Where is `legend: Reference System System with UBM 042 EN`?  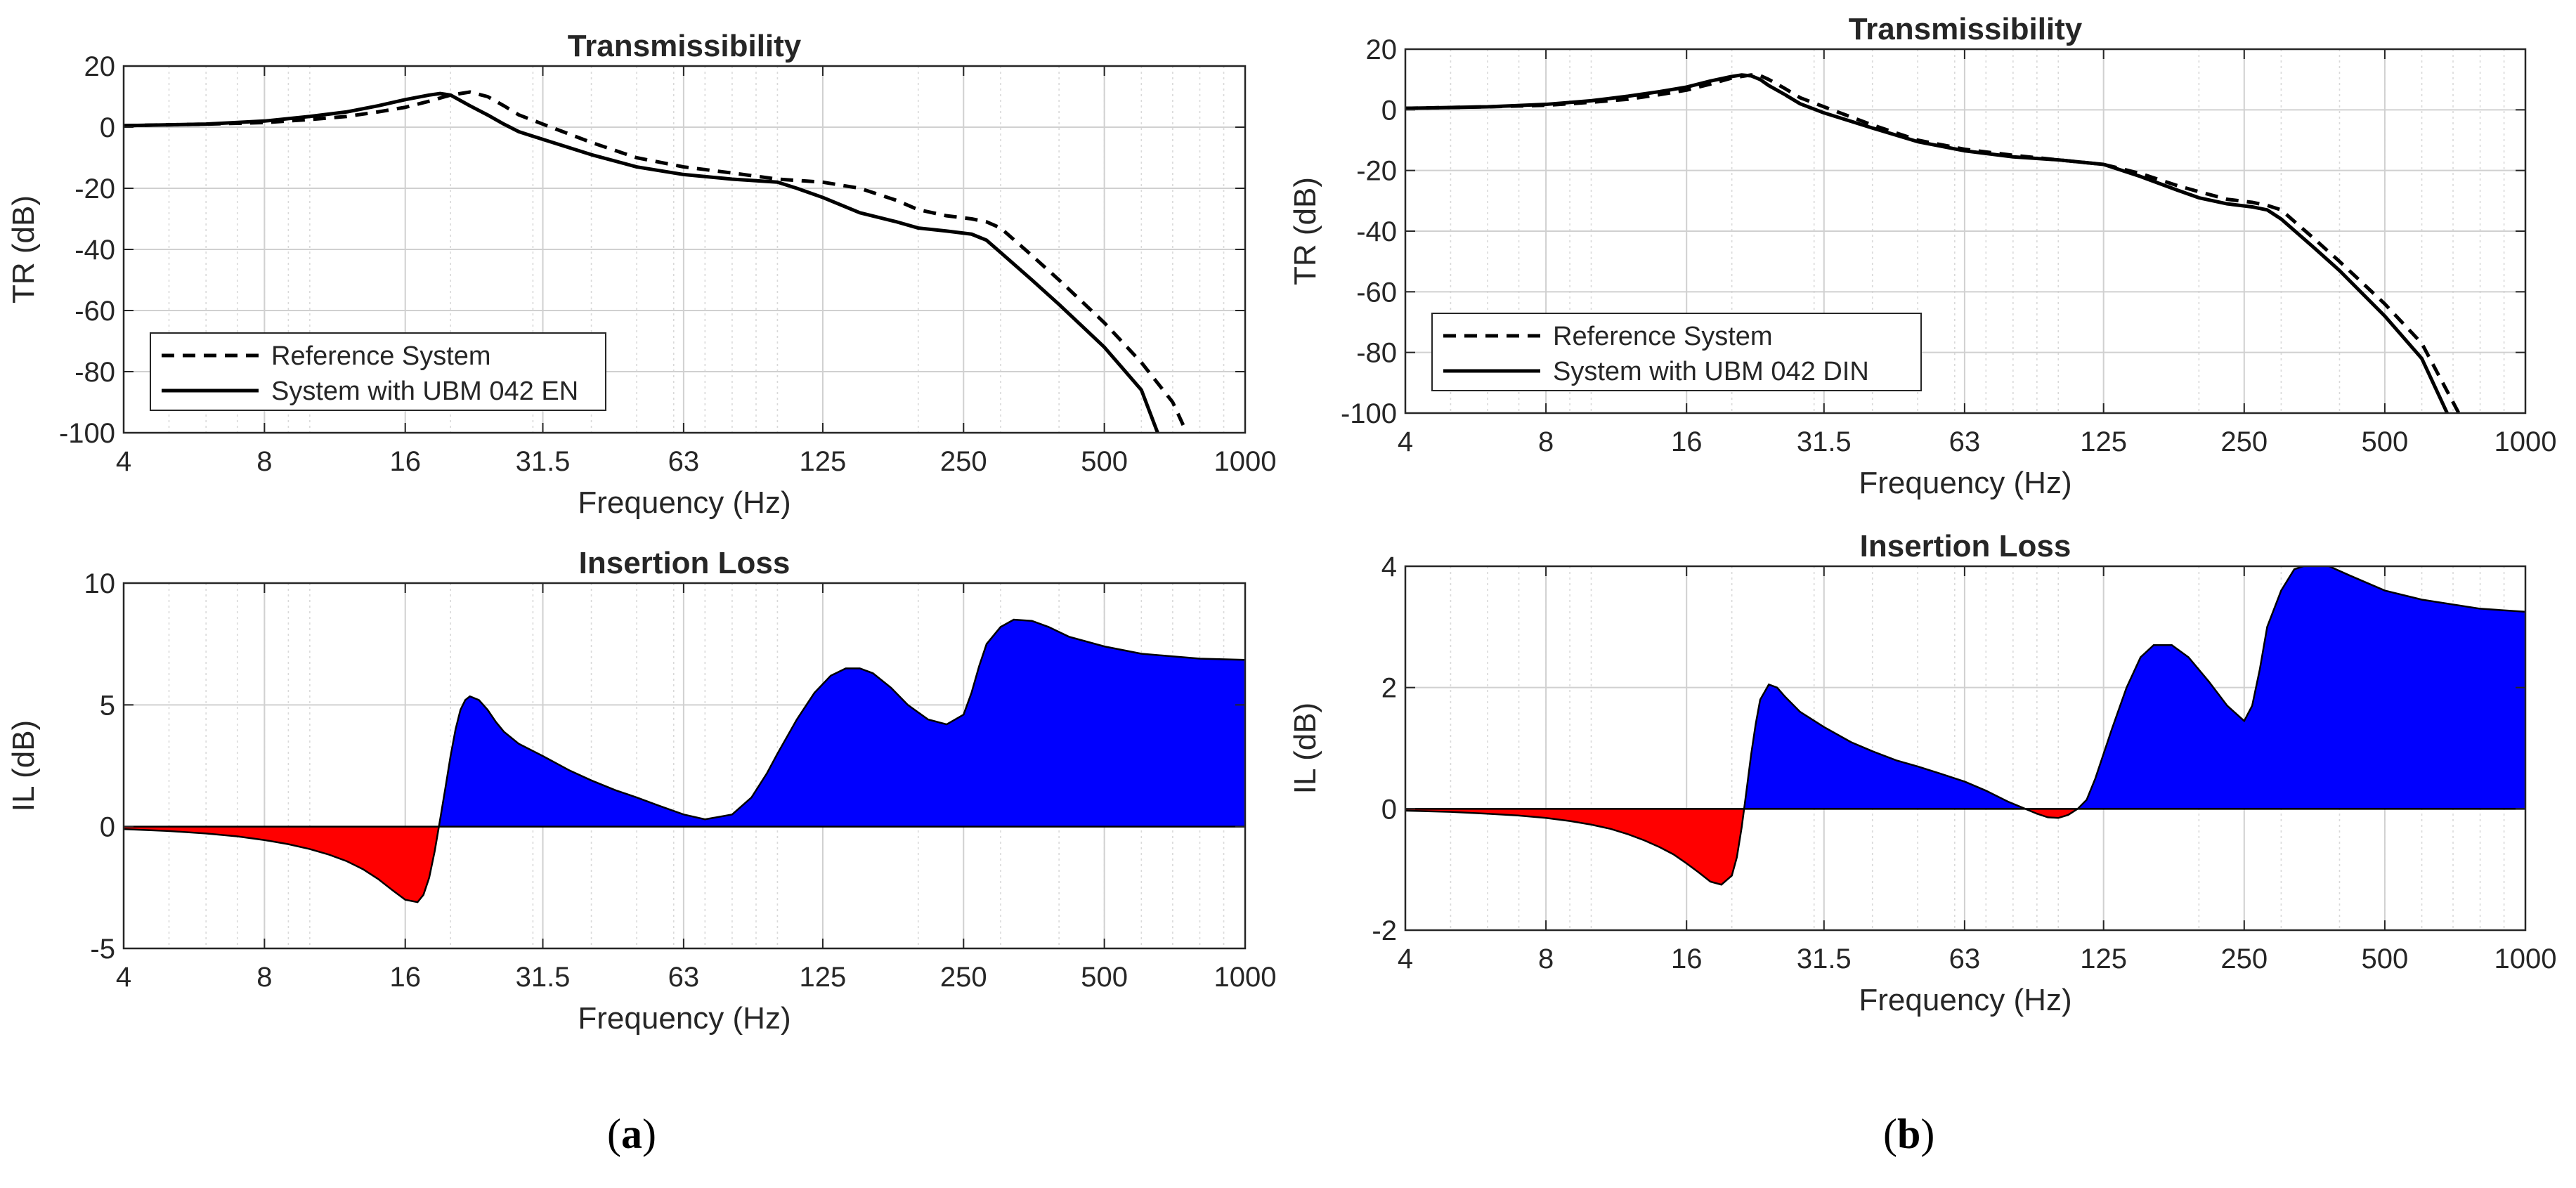 legend: Reference System System with UBM 042 EN is located at coordinates (378, 372).